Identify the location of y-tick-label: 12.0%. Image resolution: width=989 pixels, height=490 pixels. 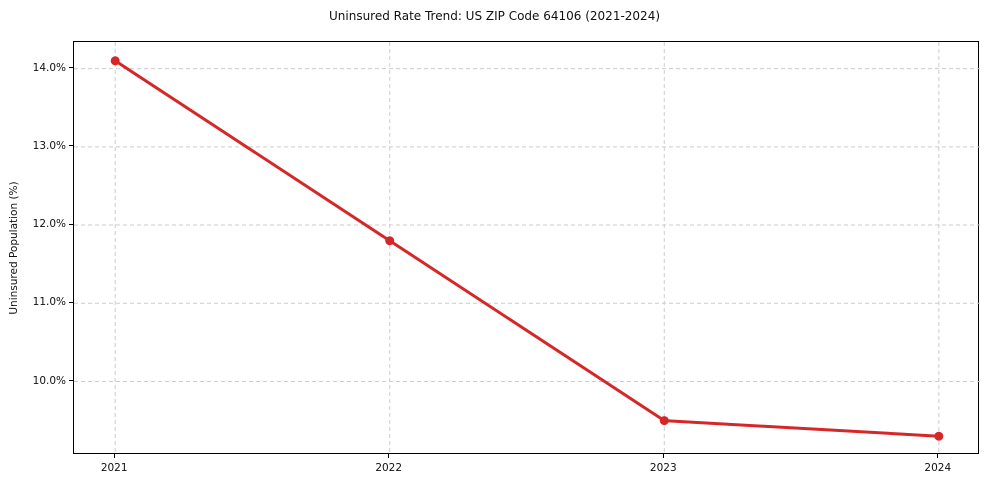
(49, 224).